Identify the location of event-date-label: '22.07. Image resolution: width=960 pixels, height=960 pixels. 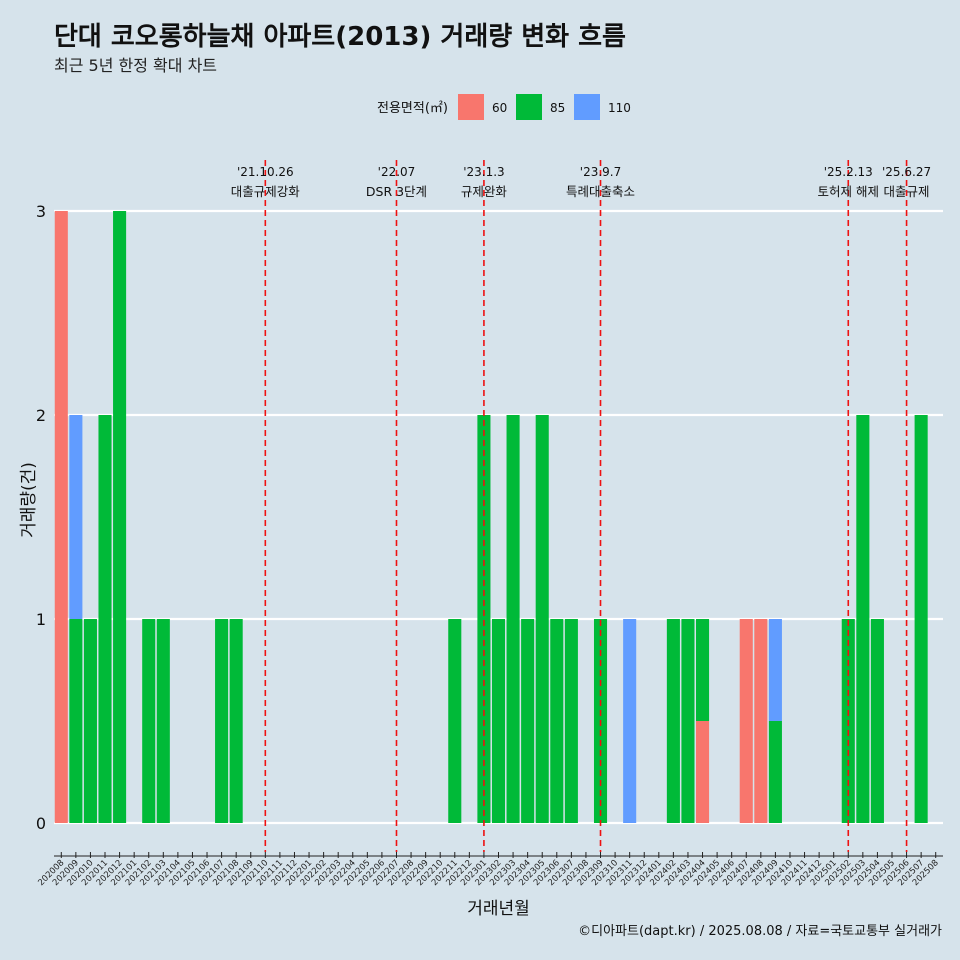
(397, 172).